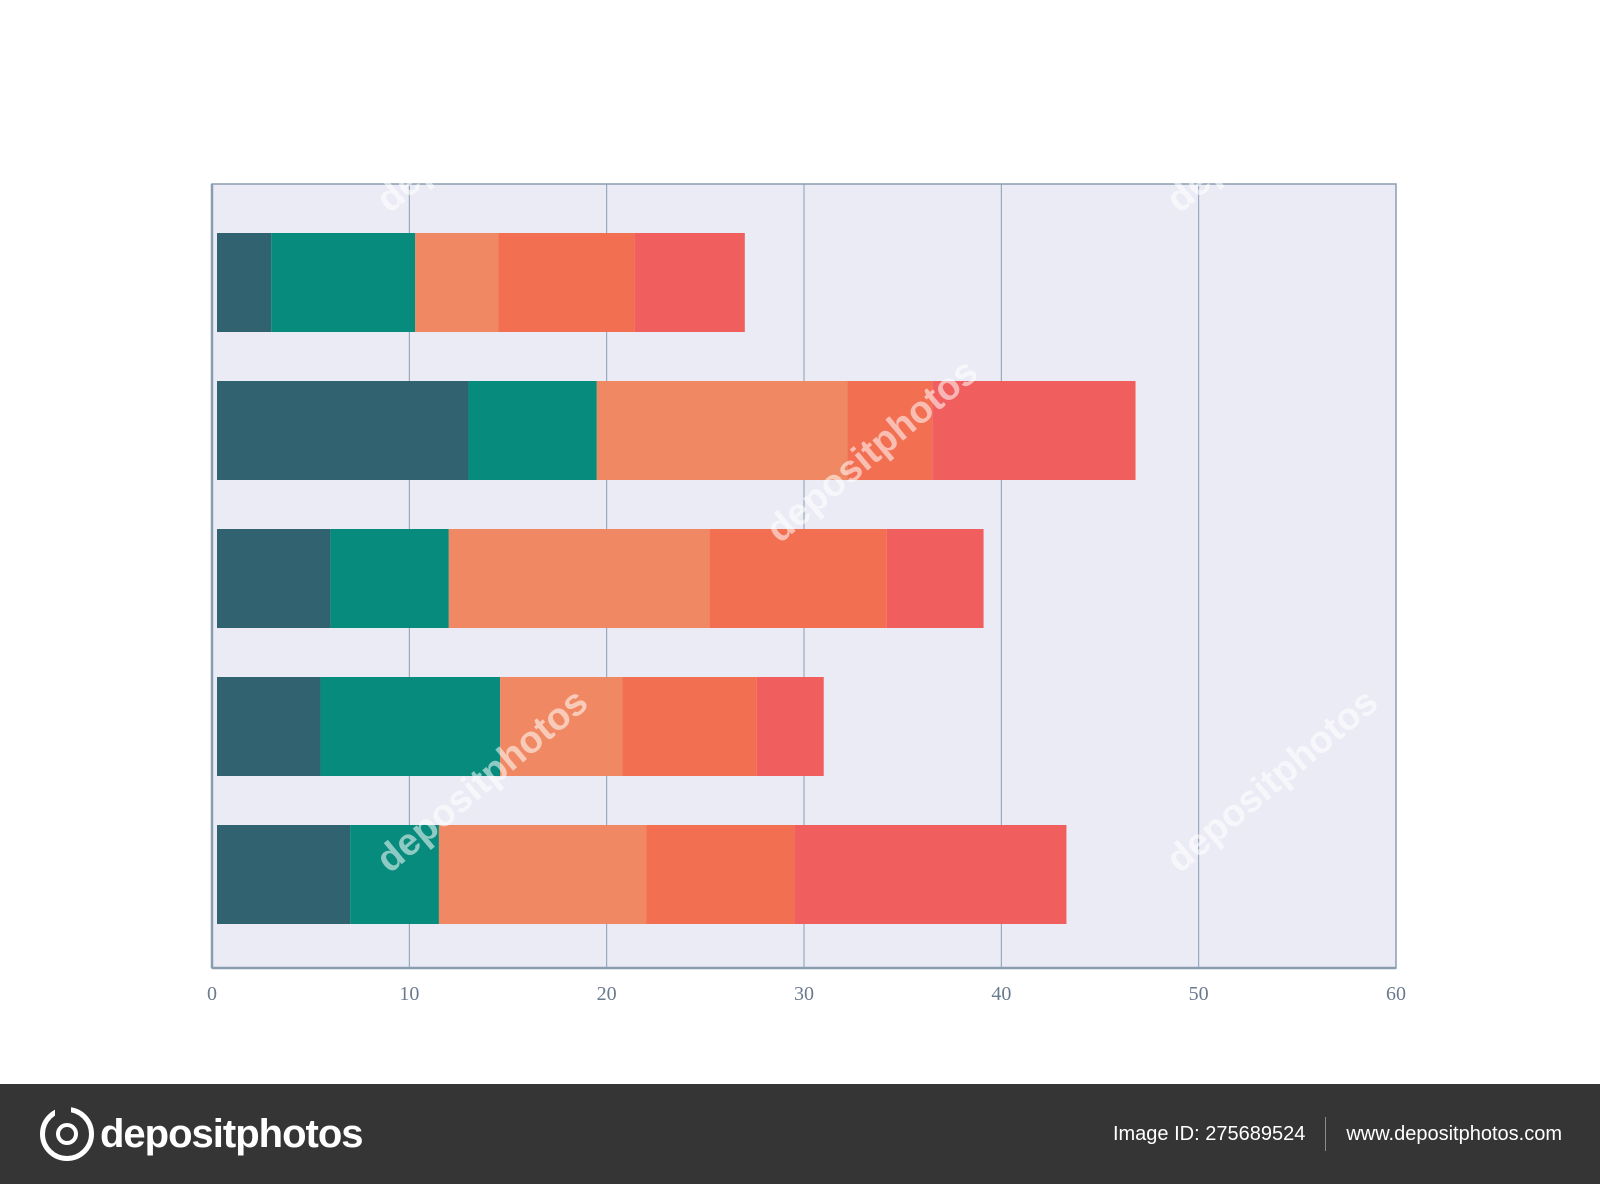 The width and height of the screenshot is (1600, 1184). What do you see at coordinates (1396, 994) in the screenshot?
I see `x-tick-label: 60` at bounding box center [1396, 994].